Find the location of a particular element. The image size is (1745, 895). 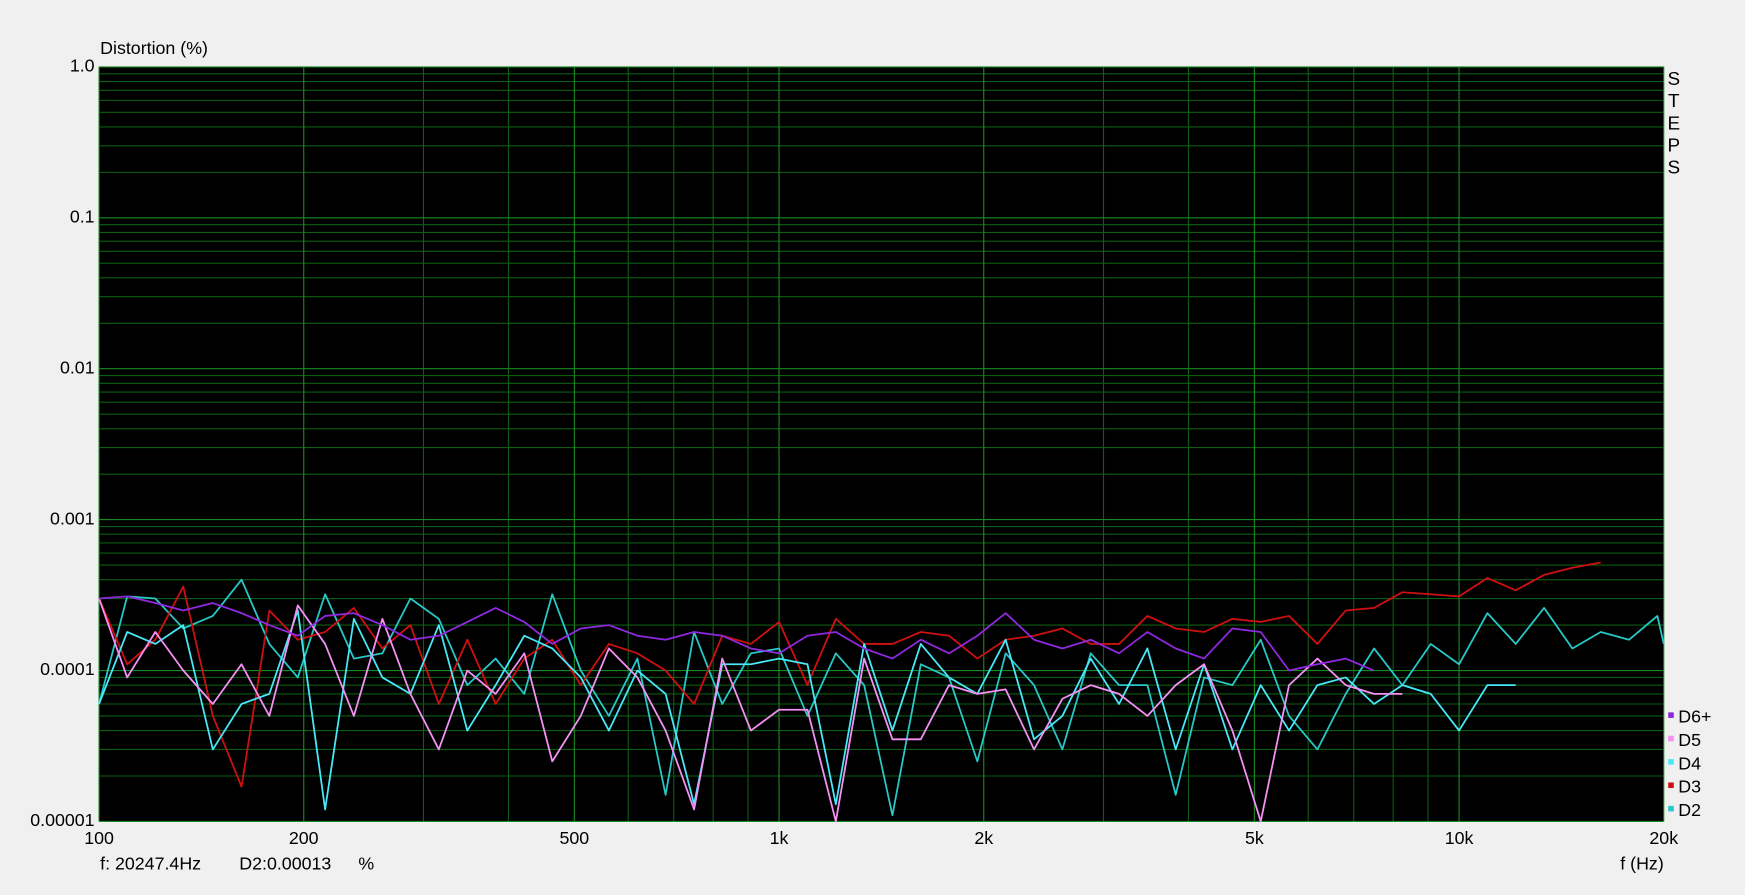

legend-label: D2 is located at coordinates (1689, 810).